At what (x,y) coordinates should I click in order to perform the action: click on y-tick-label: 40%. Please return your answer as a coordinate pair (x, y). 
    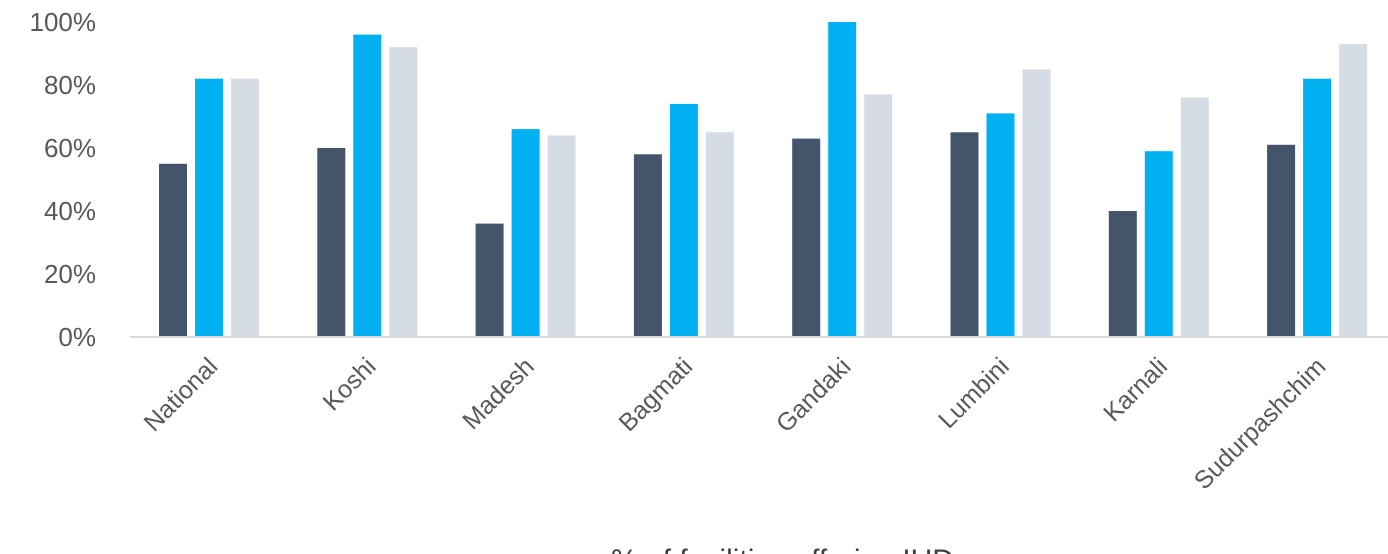
    Looking at the image, I should click on (70, 211).